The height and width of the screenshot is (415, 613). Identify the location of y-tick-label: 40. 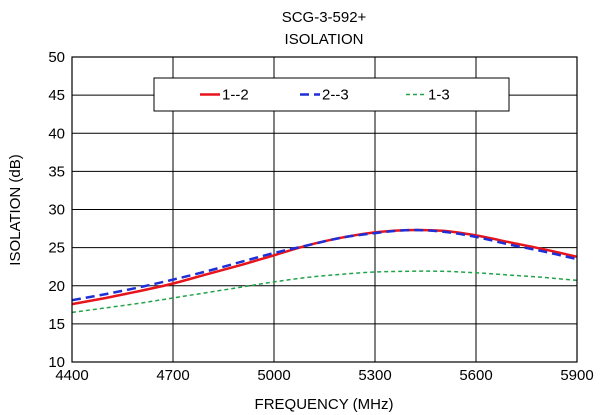
(56, 133).